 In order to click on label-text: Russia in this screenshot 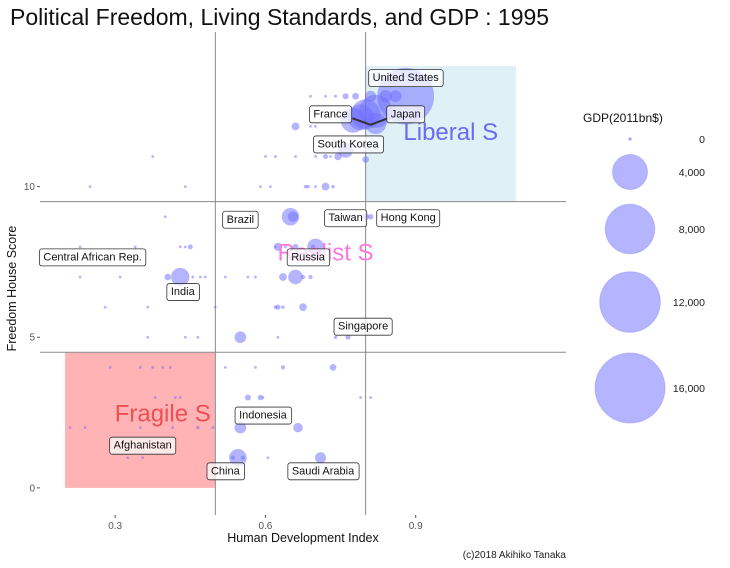, I will do `click(308, 257)`.